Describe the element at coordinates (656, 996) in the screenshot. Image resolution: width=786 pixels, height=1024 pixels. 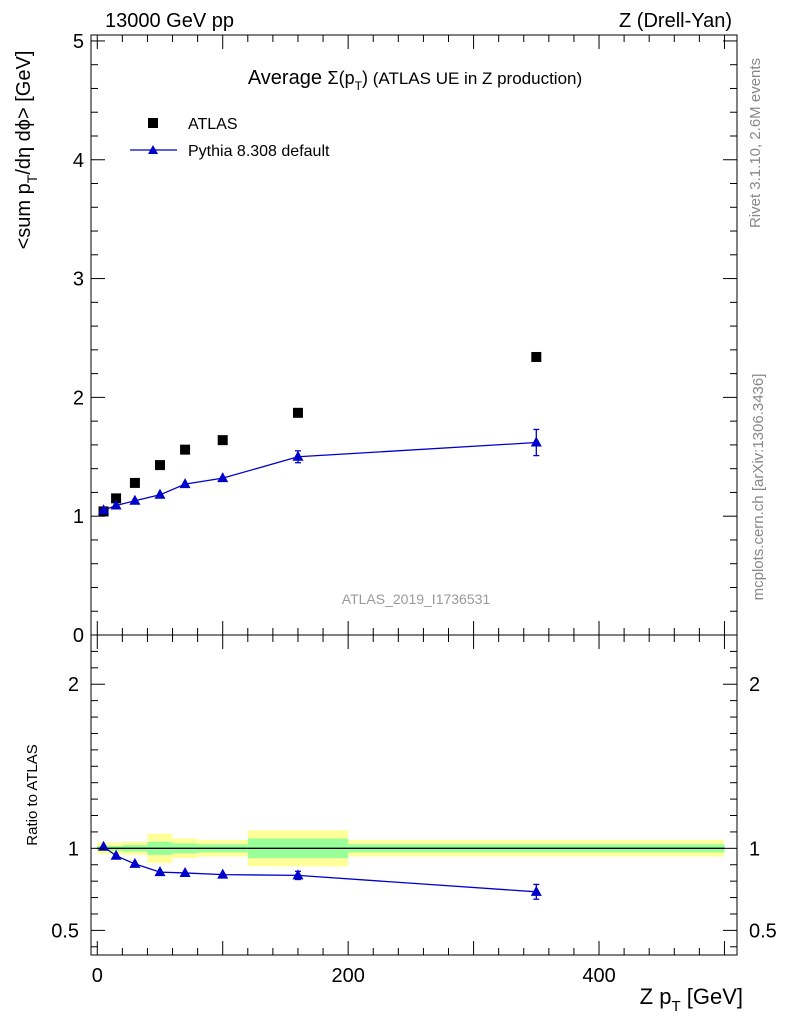
I see `xlabel-pre: Z p` at that location.